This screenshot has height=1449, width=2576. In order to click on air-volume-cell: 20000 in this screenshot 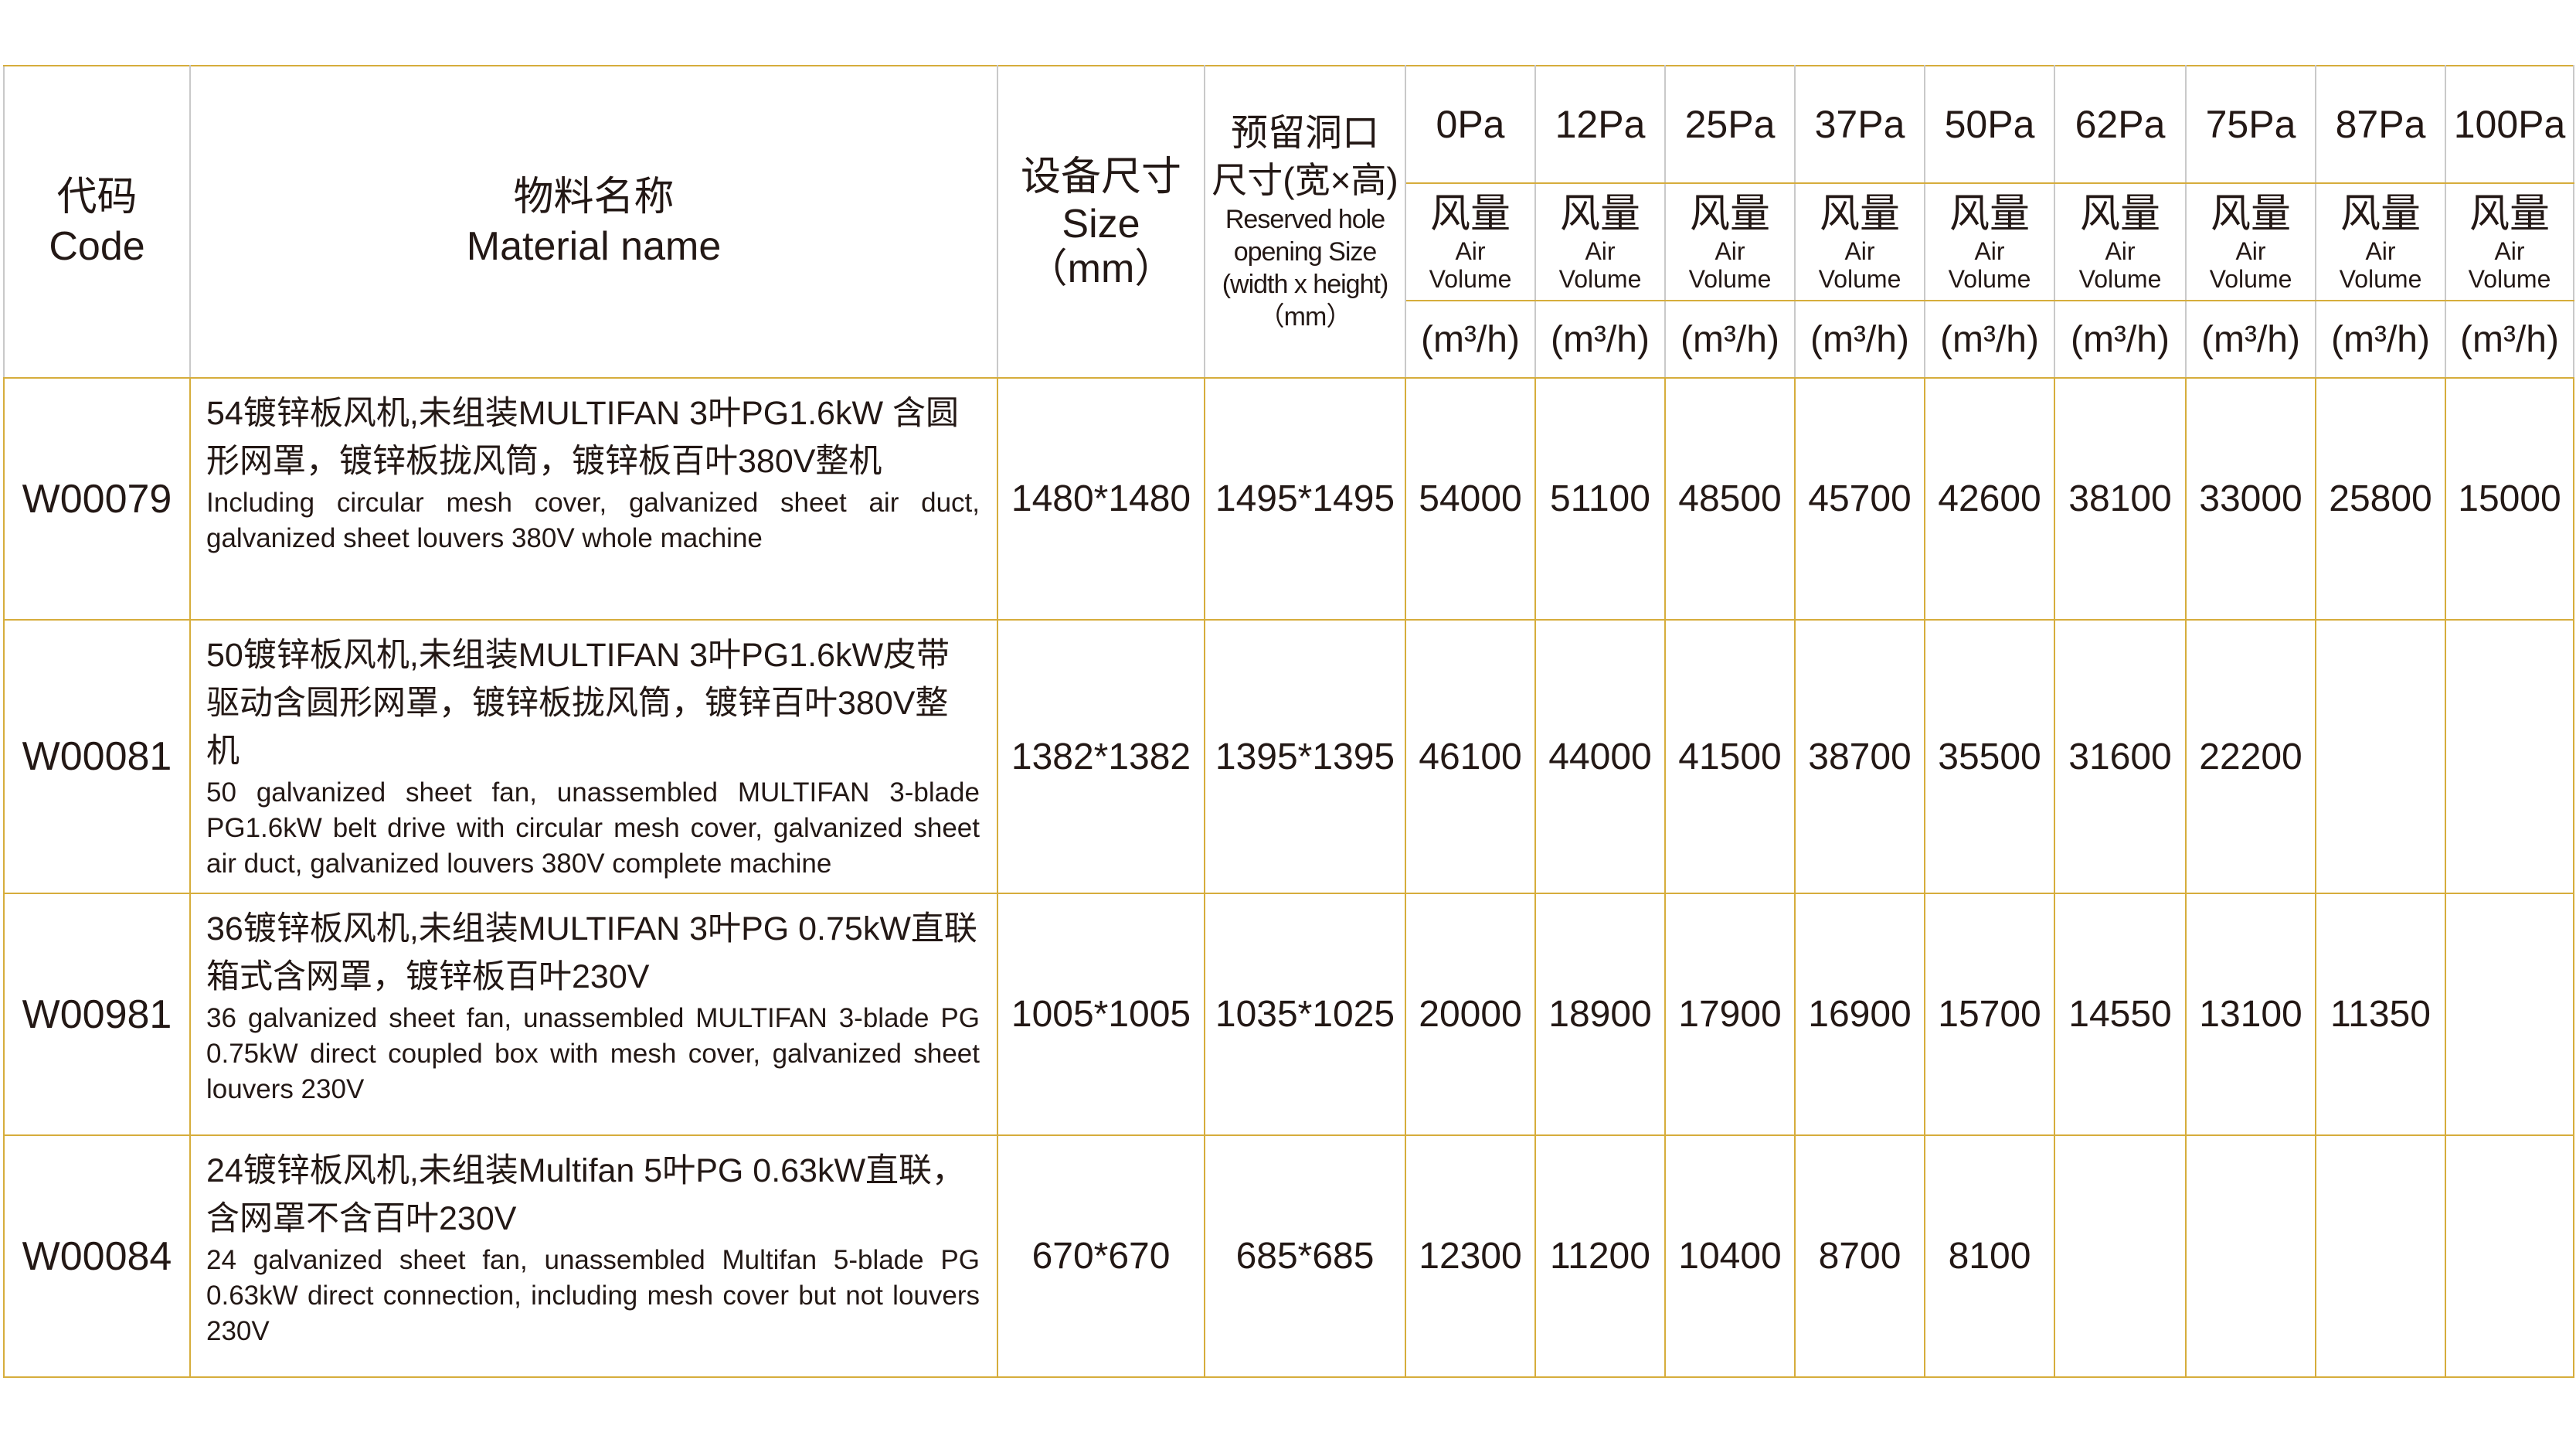, I will do `click(1470, 1014)`.